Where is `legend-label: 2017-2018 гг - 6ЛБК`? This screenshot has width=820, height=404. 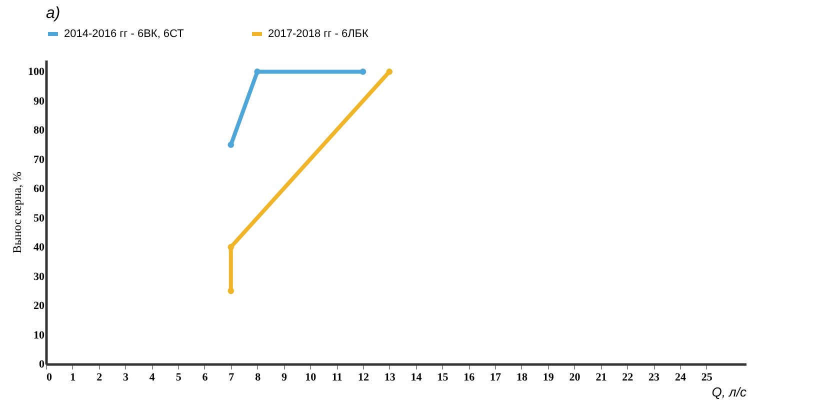 legend-label: 2017-2018 гг - 6ЛБК is located at coordinates (319, 34).